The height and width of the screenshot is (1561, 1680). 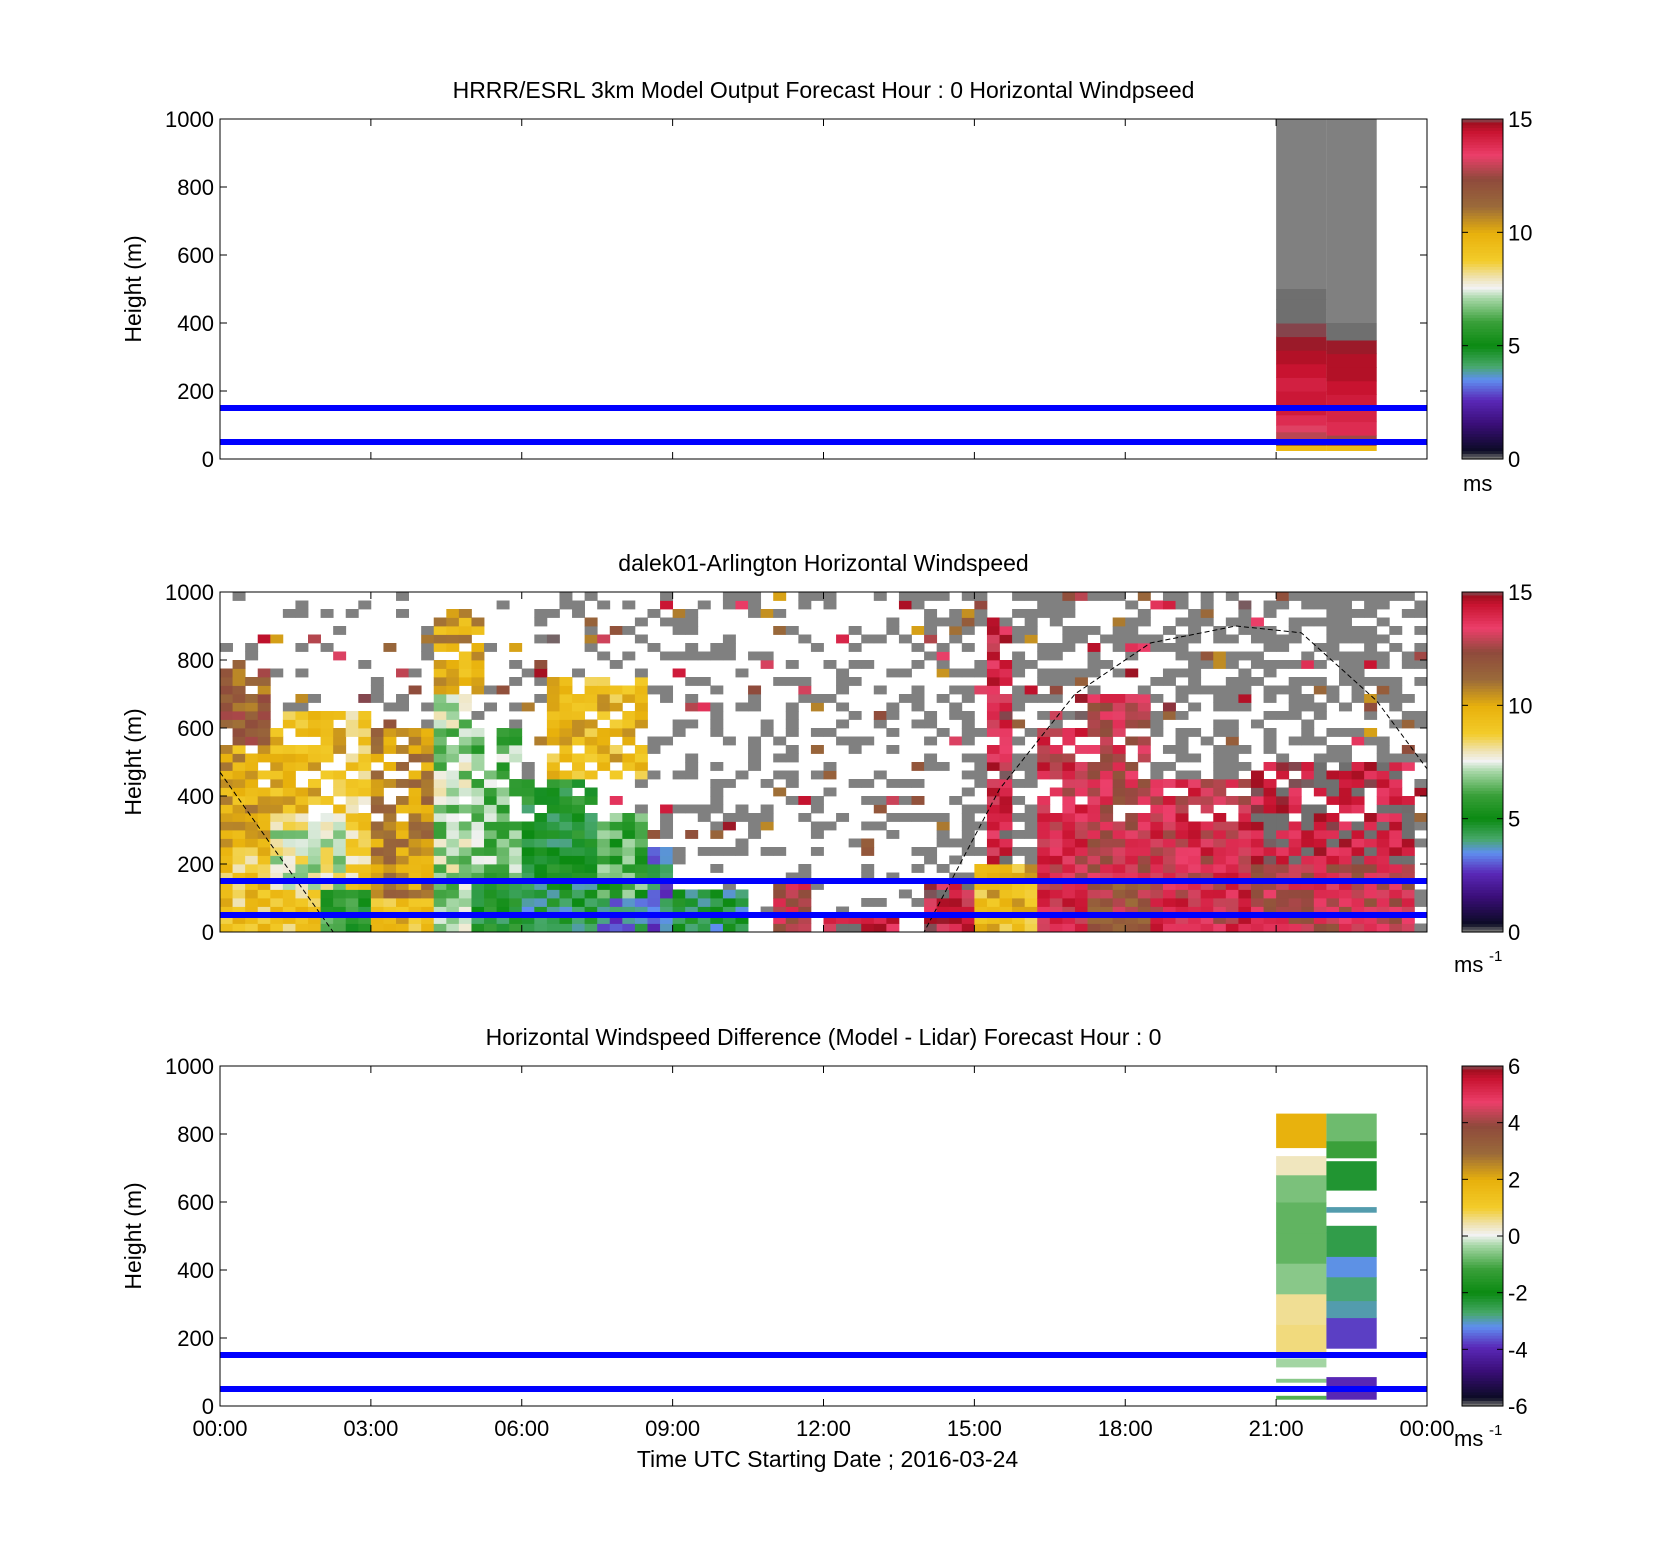 I want to click on colorbar-unit-exponent: -1, so click(x=1495, y=956).